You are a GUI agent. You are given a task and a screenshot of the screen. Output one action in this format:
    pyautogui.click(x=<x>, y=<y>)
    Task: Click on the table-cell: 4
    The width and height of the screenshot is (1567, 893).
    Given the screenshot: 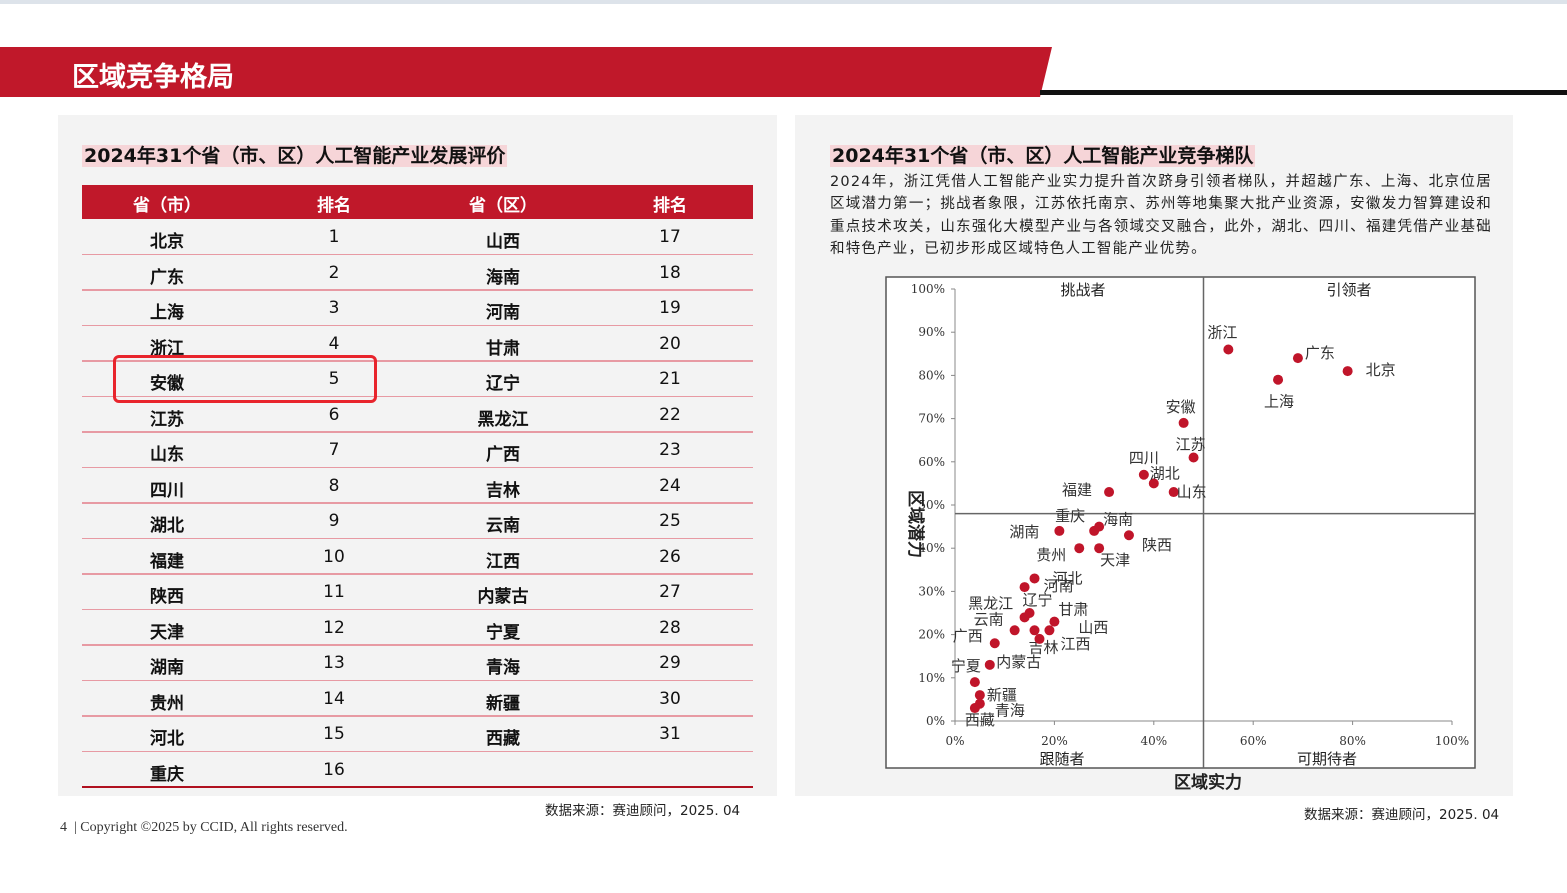 What is the action you would take?
    pyautogui.click(x=334, y=343)
    